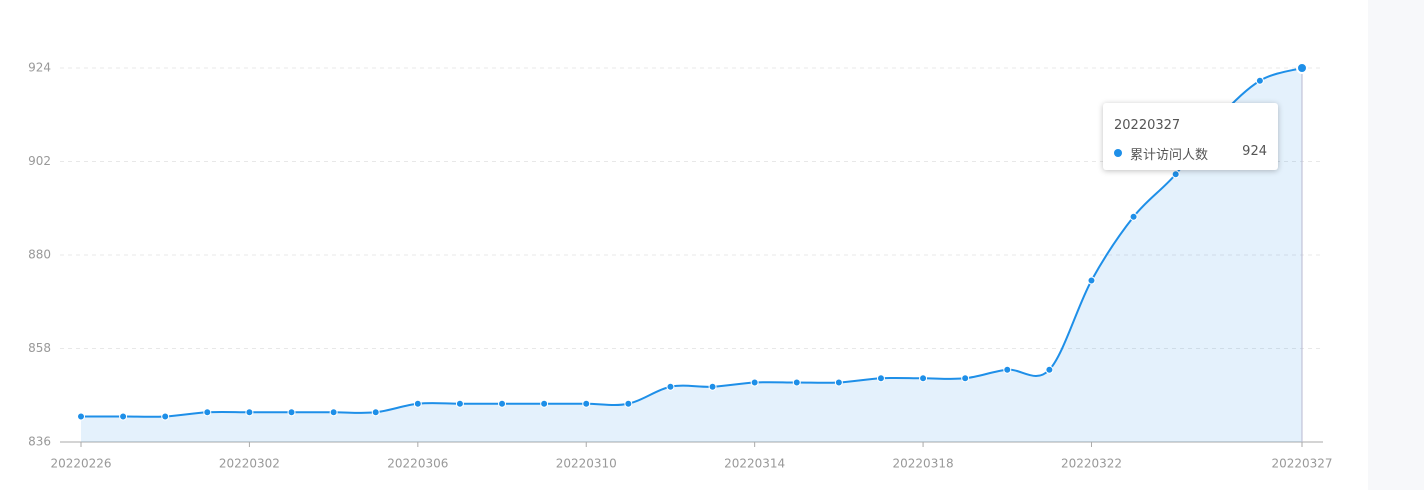  I want to click on tooltip-value: 924, so click(1254, 151).